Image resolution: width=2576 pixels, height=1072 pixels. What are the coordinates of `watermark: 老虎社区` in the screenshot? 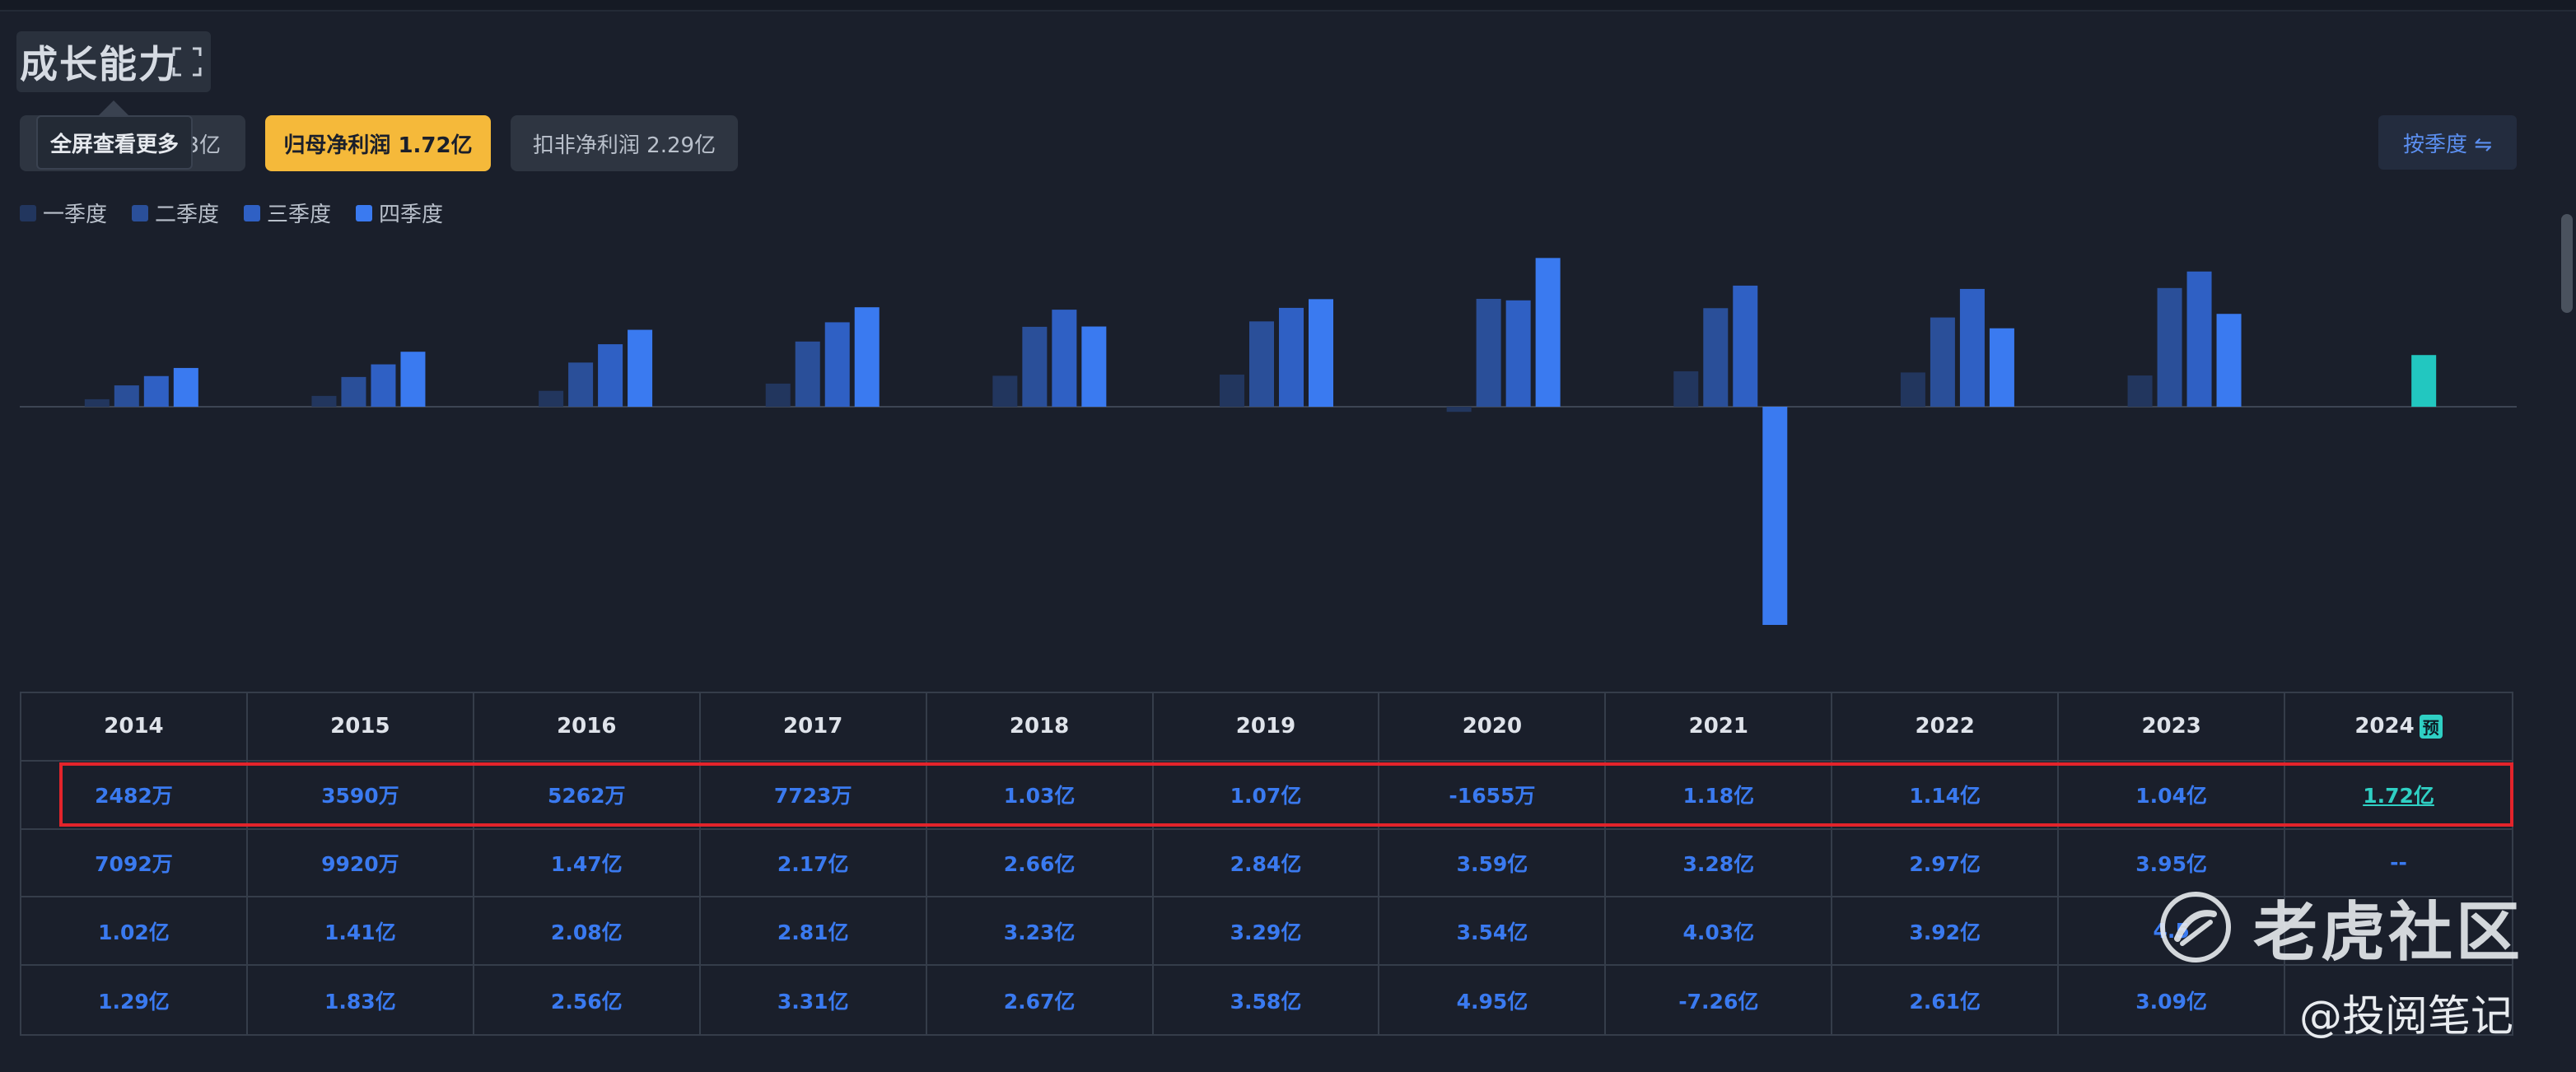 It's located at (2340, 927).